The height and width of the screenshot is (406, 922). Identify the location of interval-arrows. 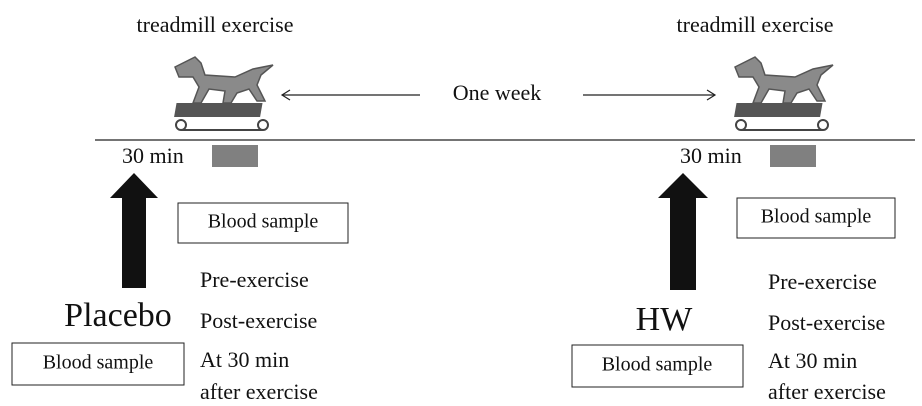
(498, 95).